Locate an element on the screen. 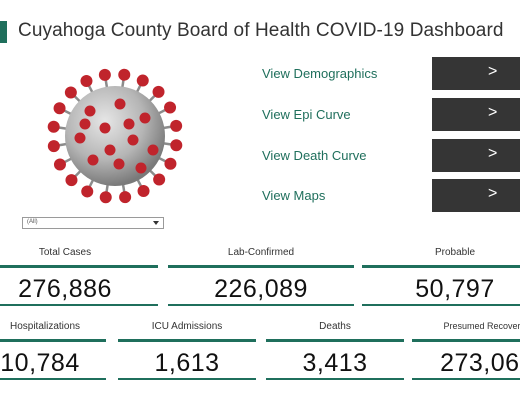 The image size is (520, 400). kpi-value-deaths: 3,413 is located at coordinates (335, 363).